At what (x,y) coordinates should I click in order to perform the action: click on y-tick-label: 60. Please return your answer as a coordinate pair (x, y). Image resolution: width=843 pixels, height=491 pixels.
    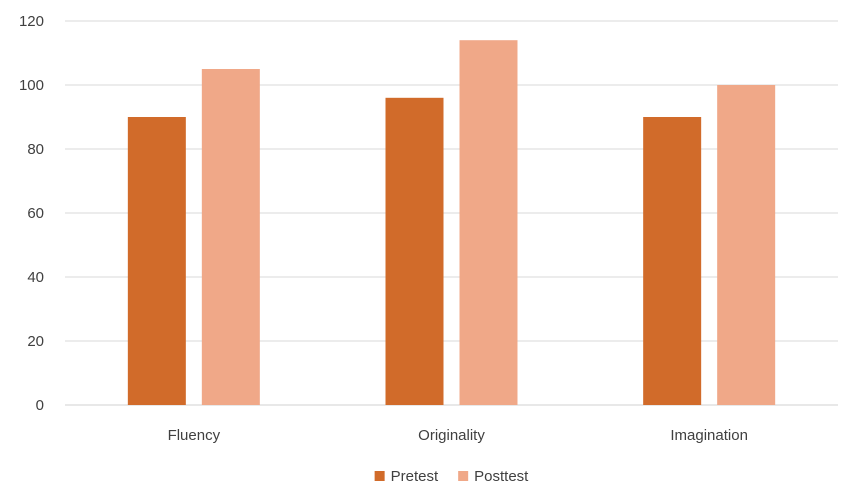
    Looking at the image, I should click on (35, 213).